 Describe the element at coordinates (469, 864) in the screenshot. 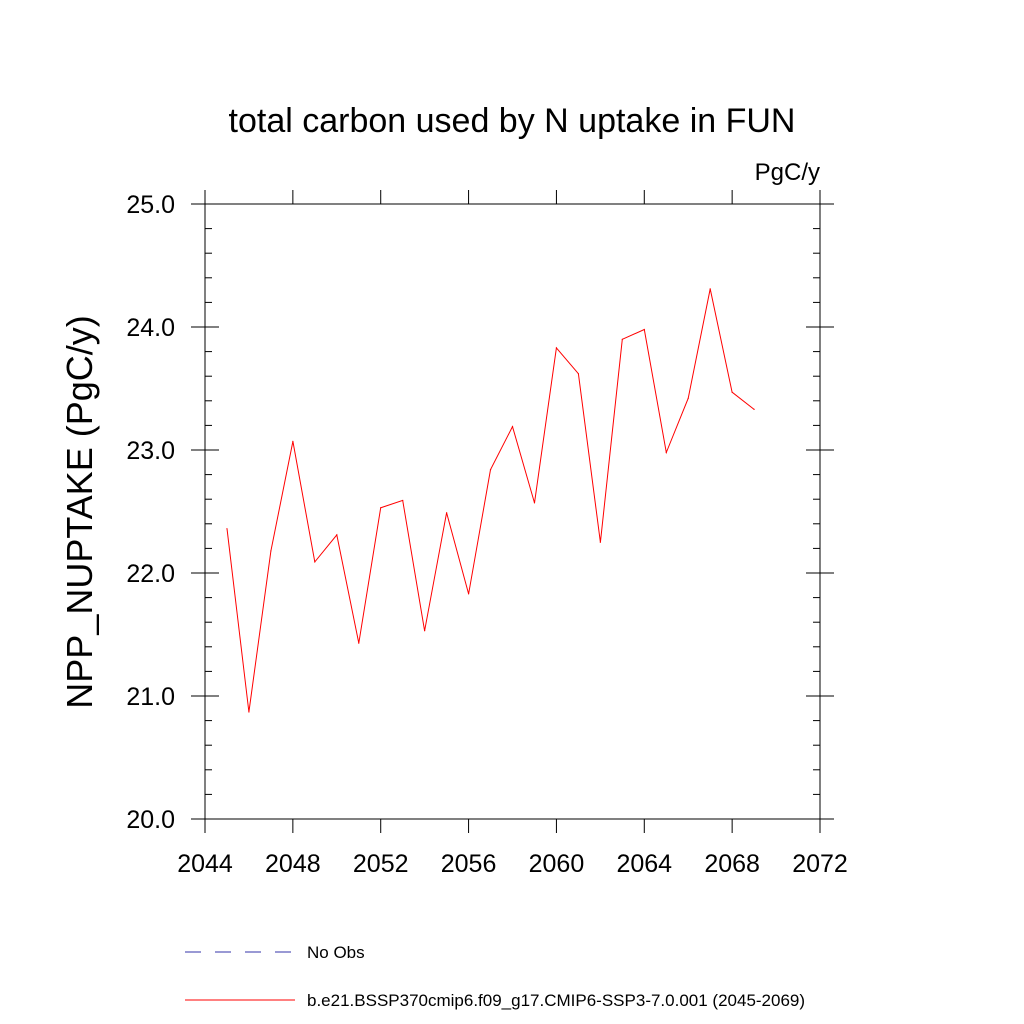

I see `x-tick-label: 2056` at that location.